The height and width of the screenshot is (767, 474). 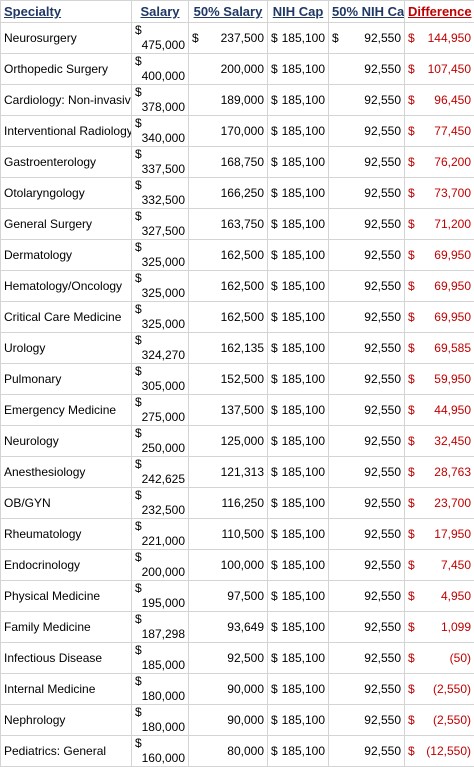 What do you see at coordinates (439, 410) in the screenshot?
I see `amount-cell: $44,950` at bounding box center [439, 410].